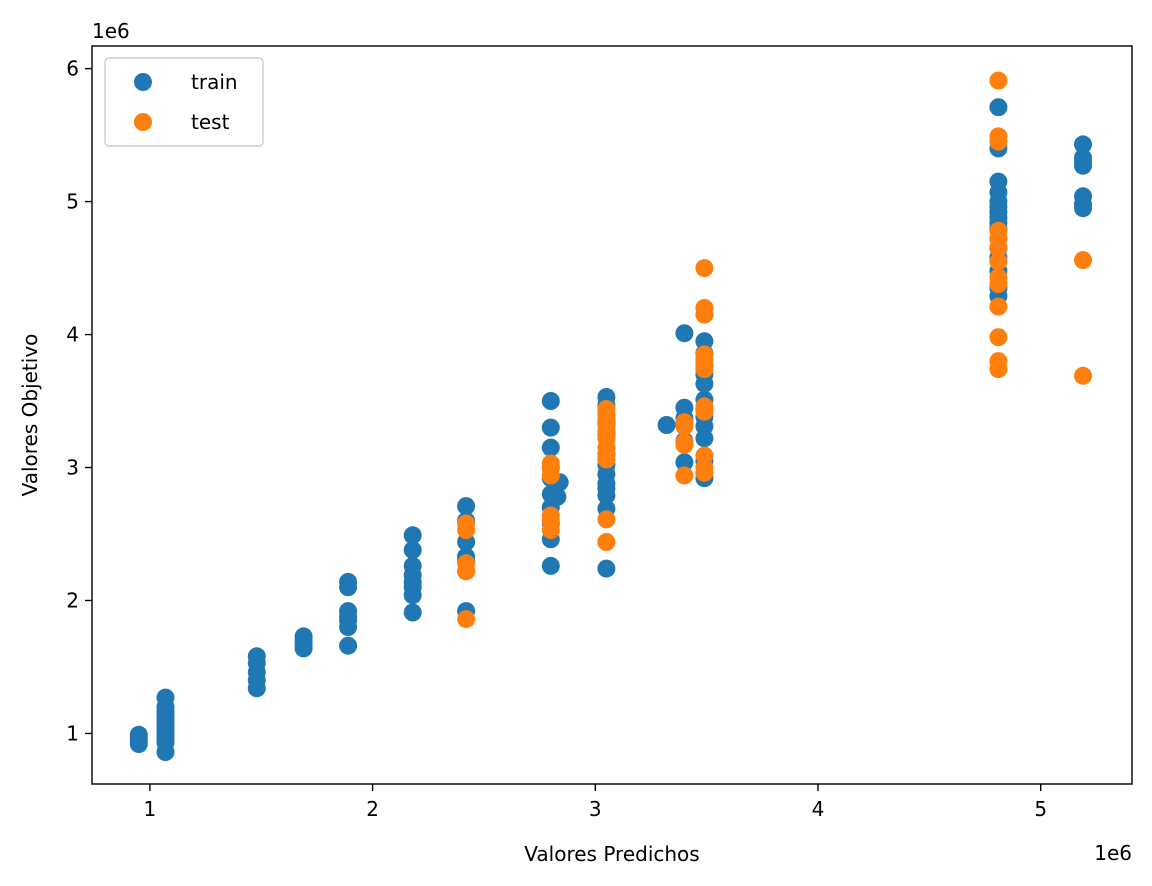  I want to click on x-tick-label: 5, so click(1040, 809).